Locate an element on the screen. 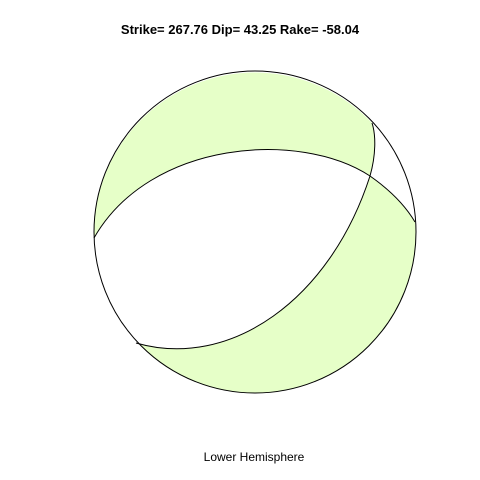 This screenshot has height=480, width=480. plot-title: Strike= 267.76 Dip= 43.25 Rake= -58.04 is located at coordinates (240, 29).